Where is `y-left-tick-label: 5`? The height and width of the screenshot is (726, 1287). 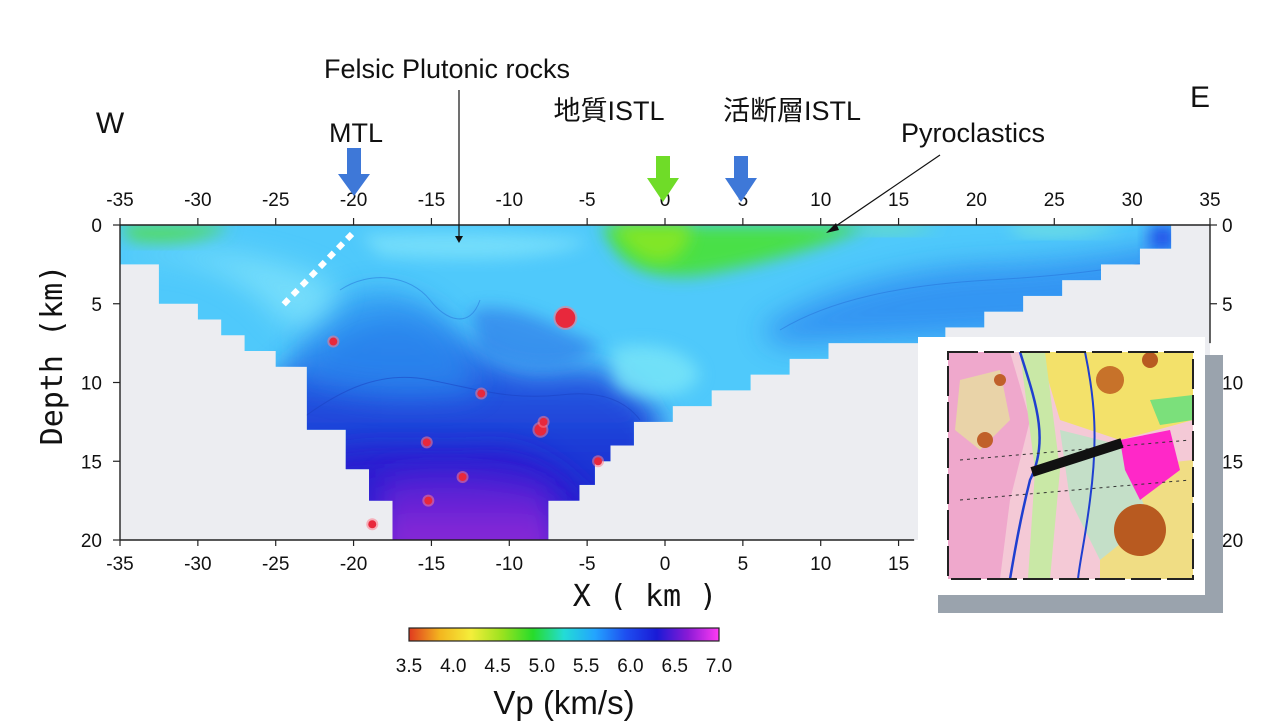
y-left-tick-label: 5 is located at coordinates (96, 305).